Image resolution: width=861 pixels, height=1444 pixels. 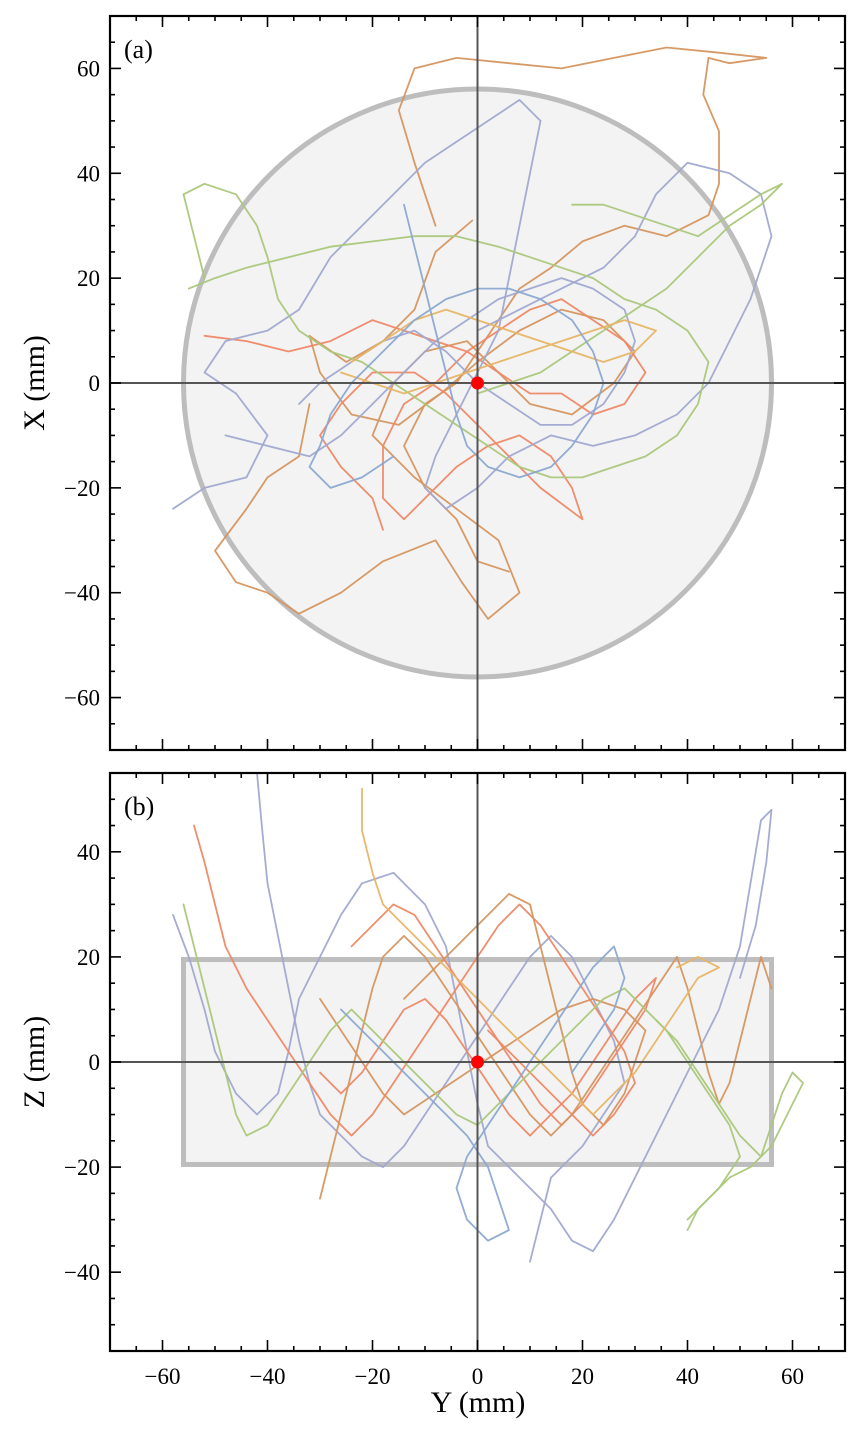 I want to click on panel-a-origin-marker, so click(x=477, y=383).